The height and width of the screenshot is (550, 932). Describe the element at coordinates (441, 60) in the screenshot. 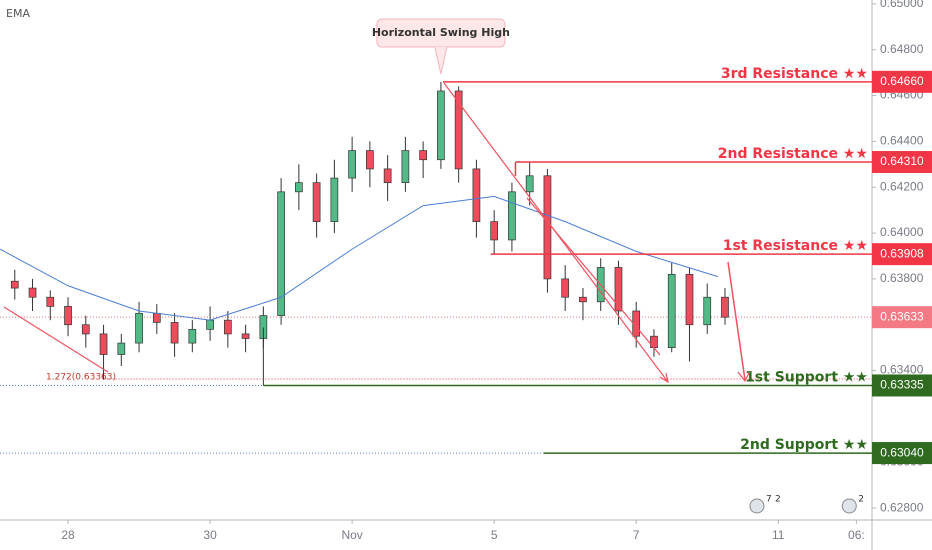

I see `callout-pointer` at that location.